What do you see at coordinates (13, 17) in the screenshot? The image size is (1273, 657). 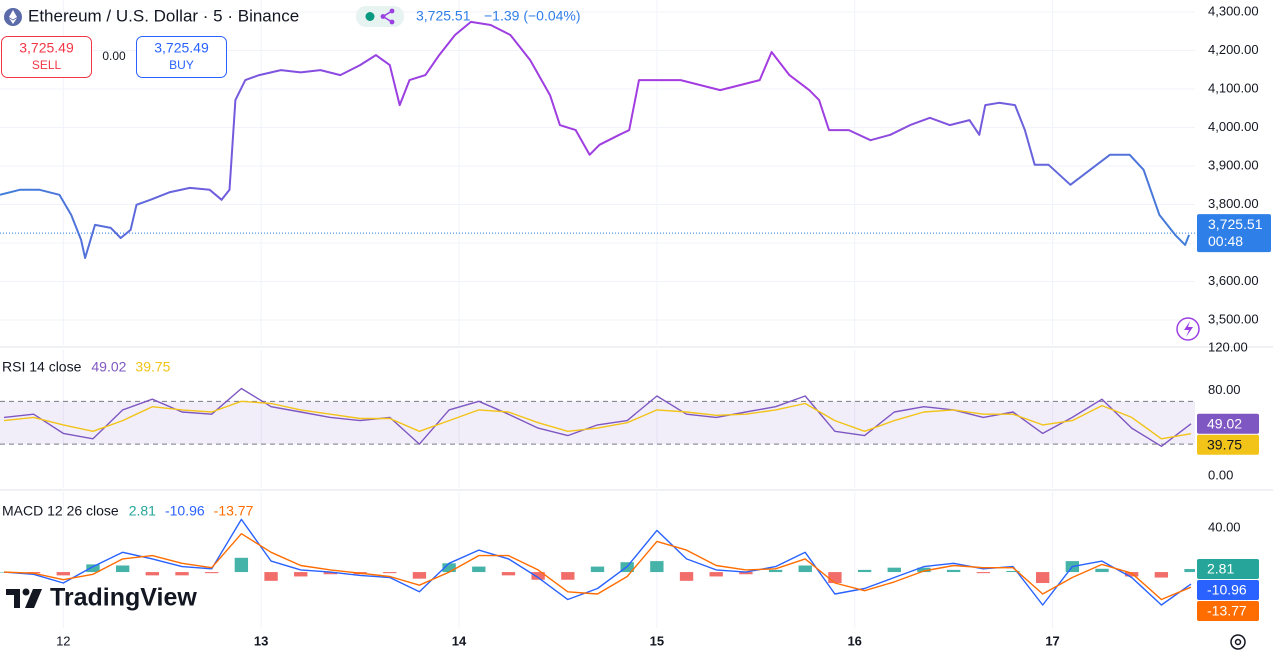 I see `eth-glyph` at bounding box center [13, 17].